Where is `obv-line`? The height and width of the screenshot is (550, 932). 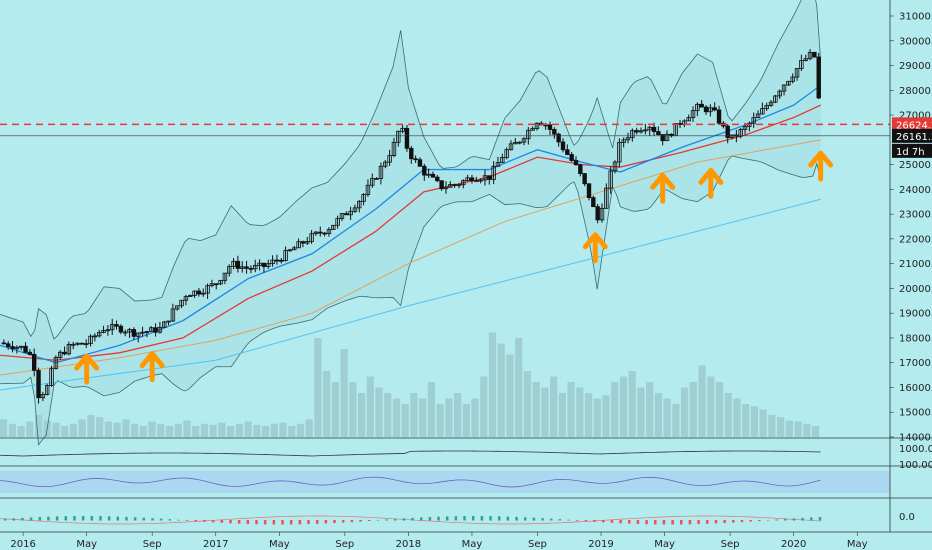 obv-line is located at coordinates (410, 453).